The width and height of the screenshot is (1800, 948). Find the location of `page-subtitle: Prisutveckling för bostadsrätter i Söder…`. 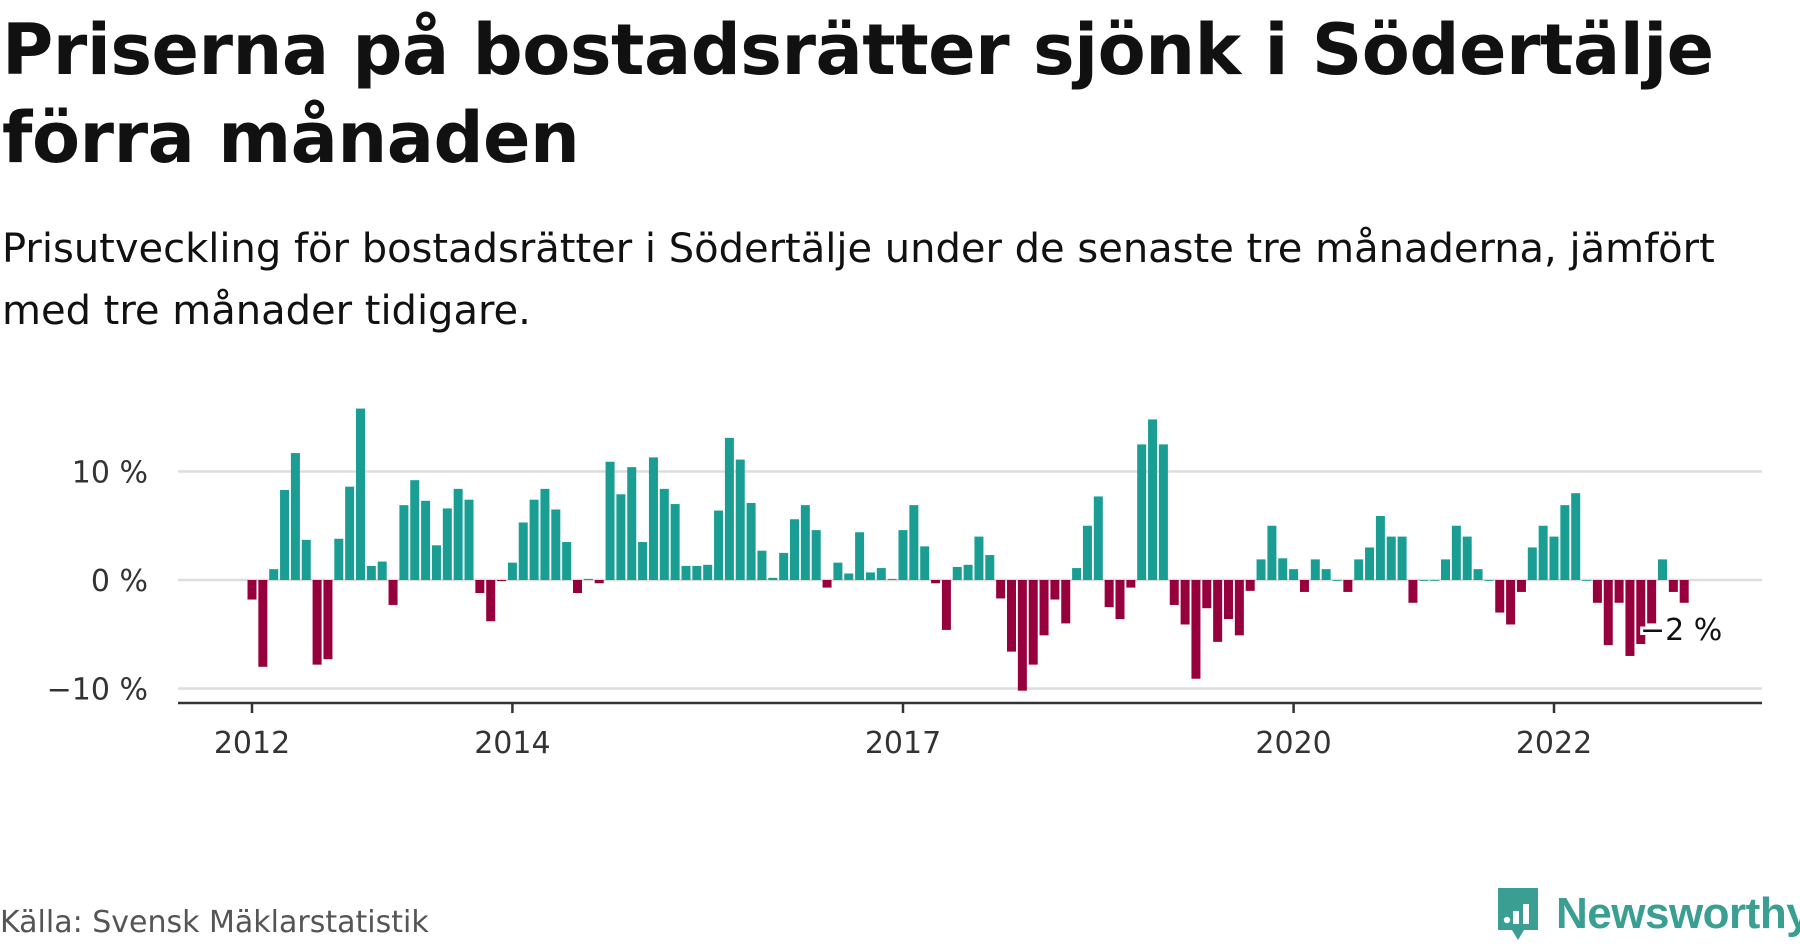

page-subtitle: Prisutveckling för bostadsrätter i Söder… is located at coordinates (858, 280).